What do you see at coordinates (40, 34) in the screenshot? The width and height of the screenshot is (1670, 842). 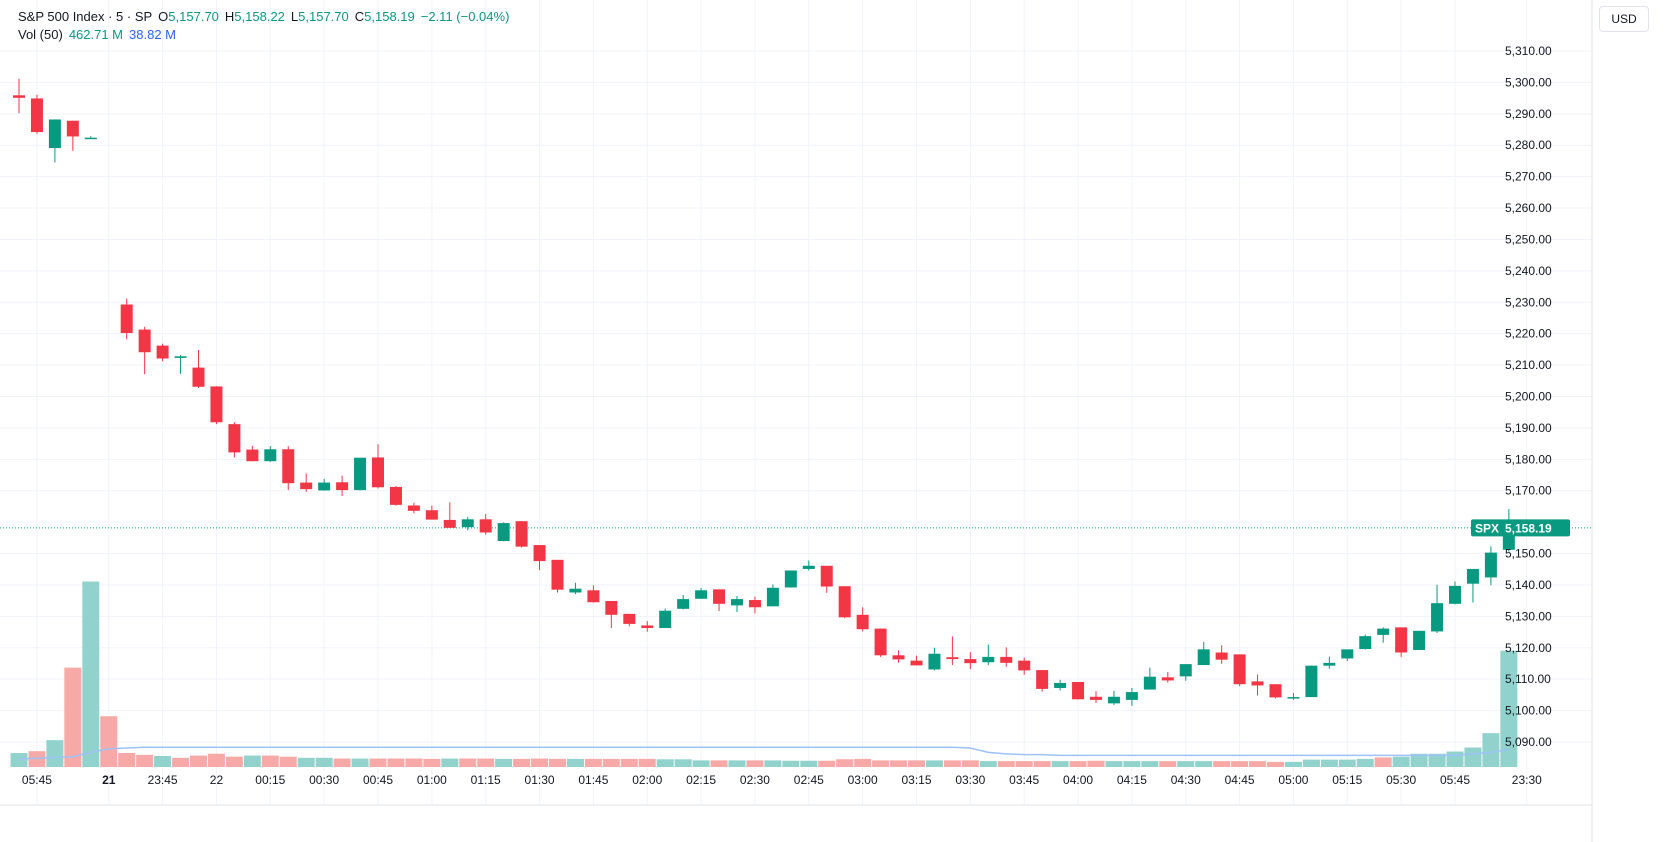 I see `volume-indicator-title: Vol (50)` at bounding box center [40, 34].